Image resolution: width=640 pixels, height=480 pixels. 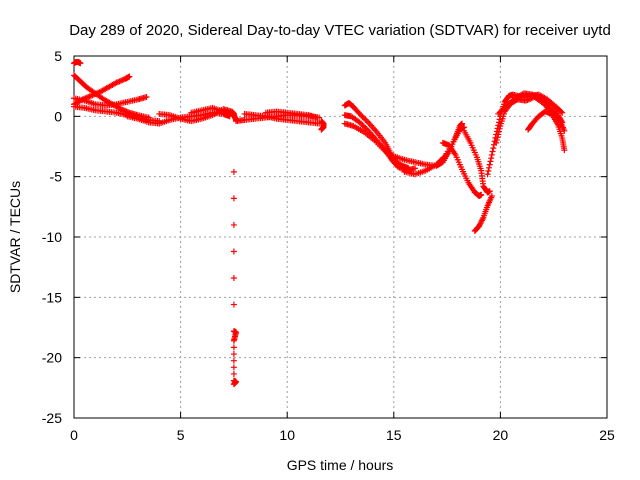 I want to click on x-tick-label: 15, so click(x=394, y=435).